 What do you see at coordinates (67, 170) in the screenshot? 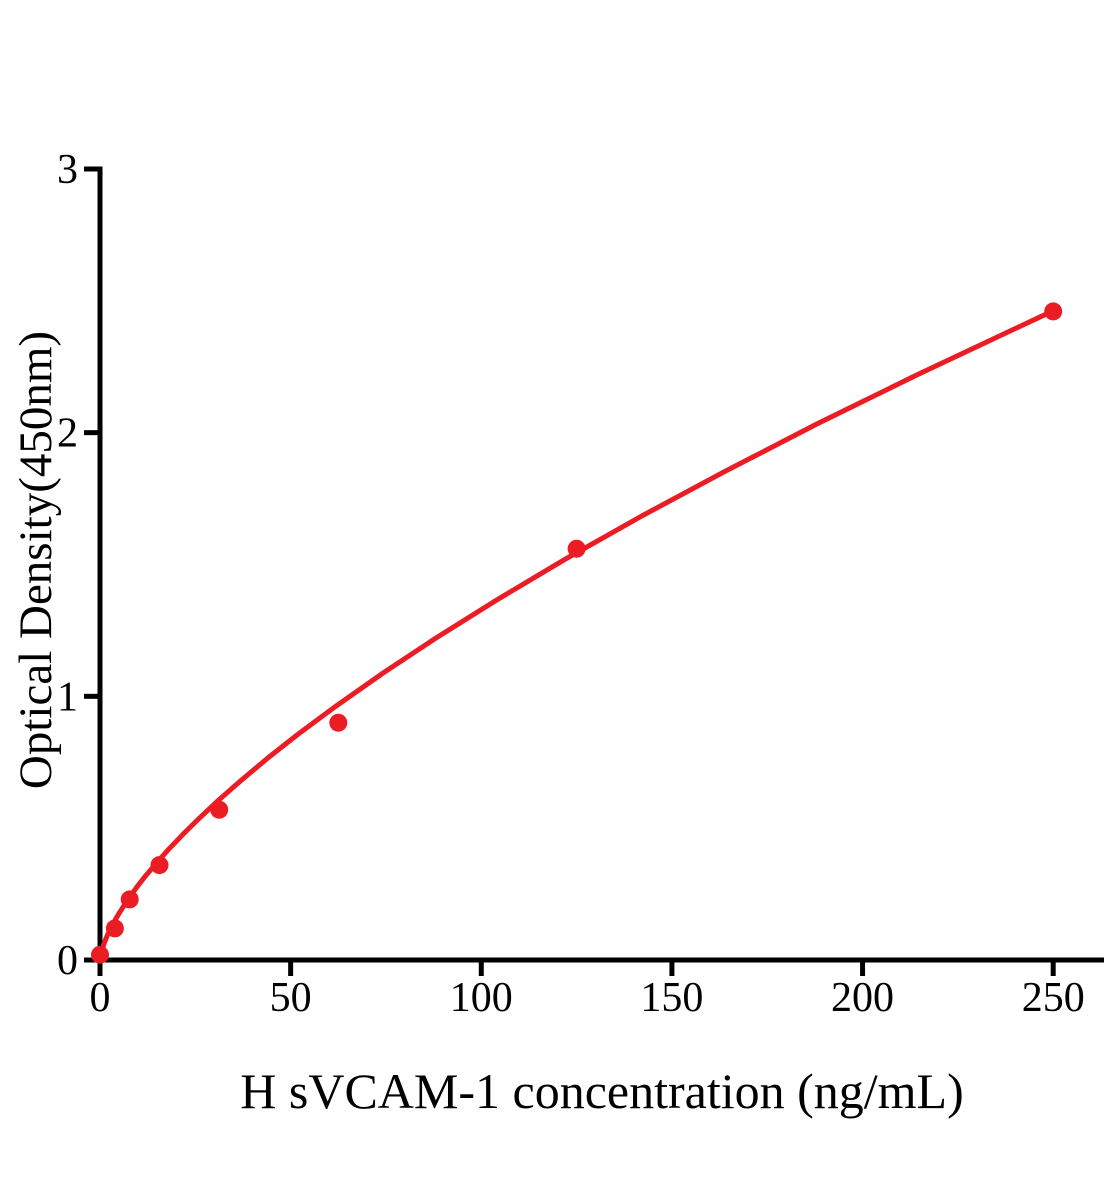
I see `y-tick-label: 3` at bounding box center [67, 170].